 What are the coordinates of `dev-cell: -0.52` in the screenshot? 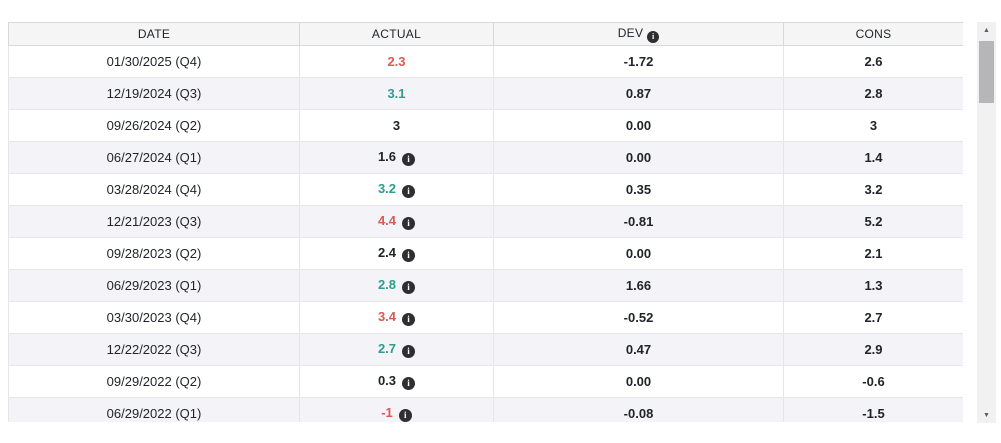 It's located at (638, 317).